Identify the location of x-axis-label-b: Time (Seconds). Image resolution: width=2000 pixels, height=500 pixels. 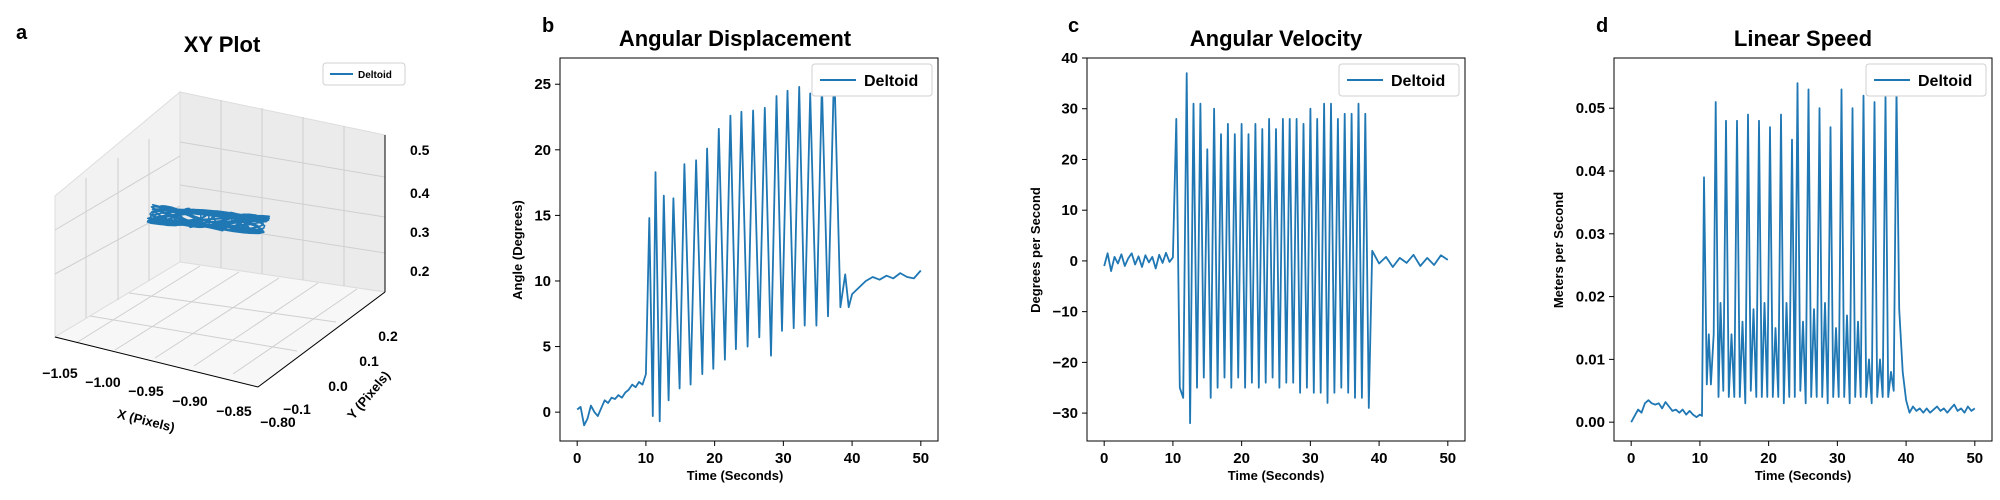
(735, 475).